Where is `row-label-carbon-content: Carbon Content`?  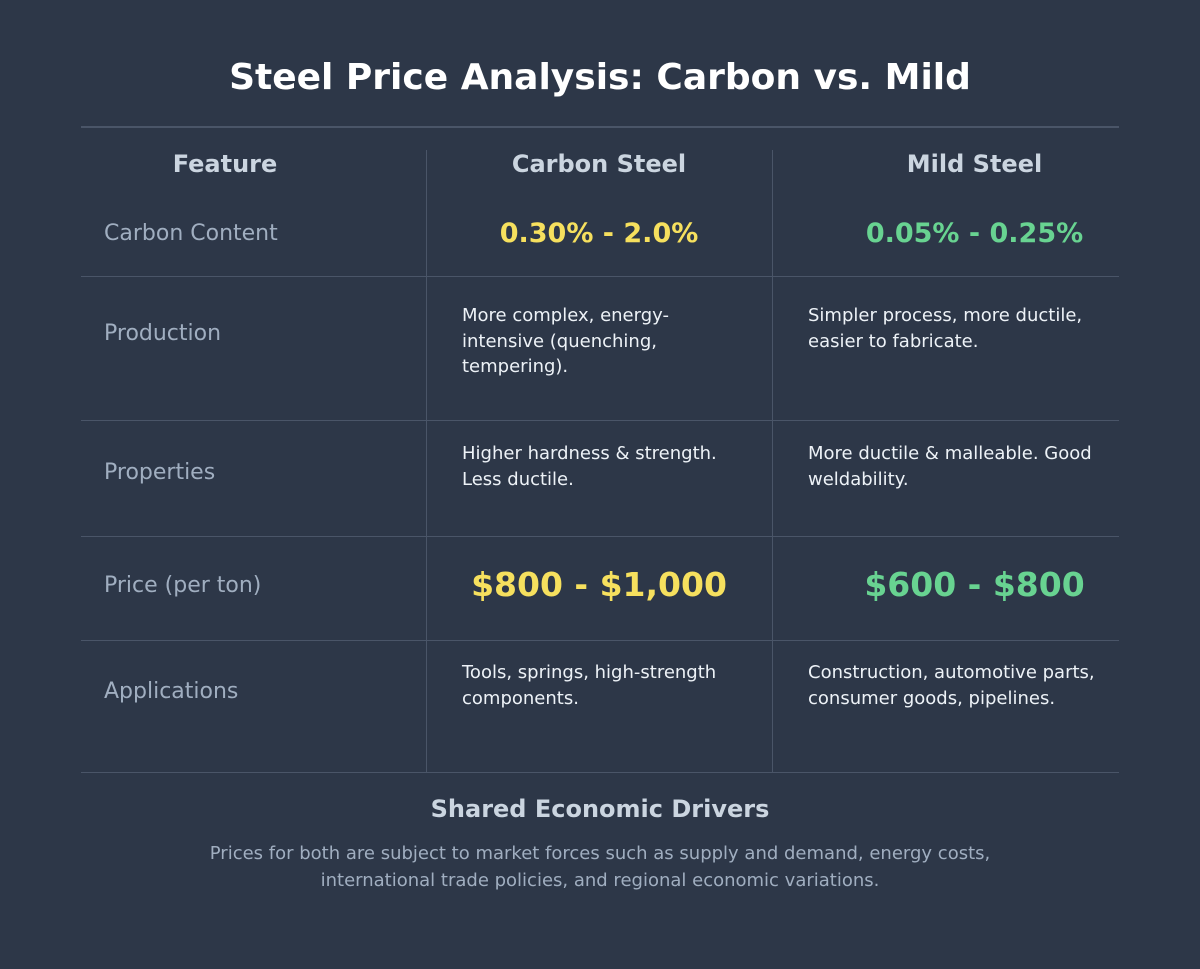
row-label-carbon-content: Carbon Content is located at coordinates (191, 233).